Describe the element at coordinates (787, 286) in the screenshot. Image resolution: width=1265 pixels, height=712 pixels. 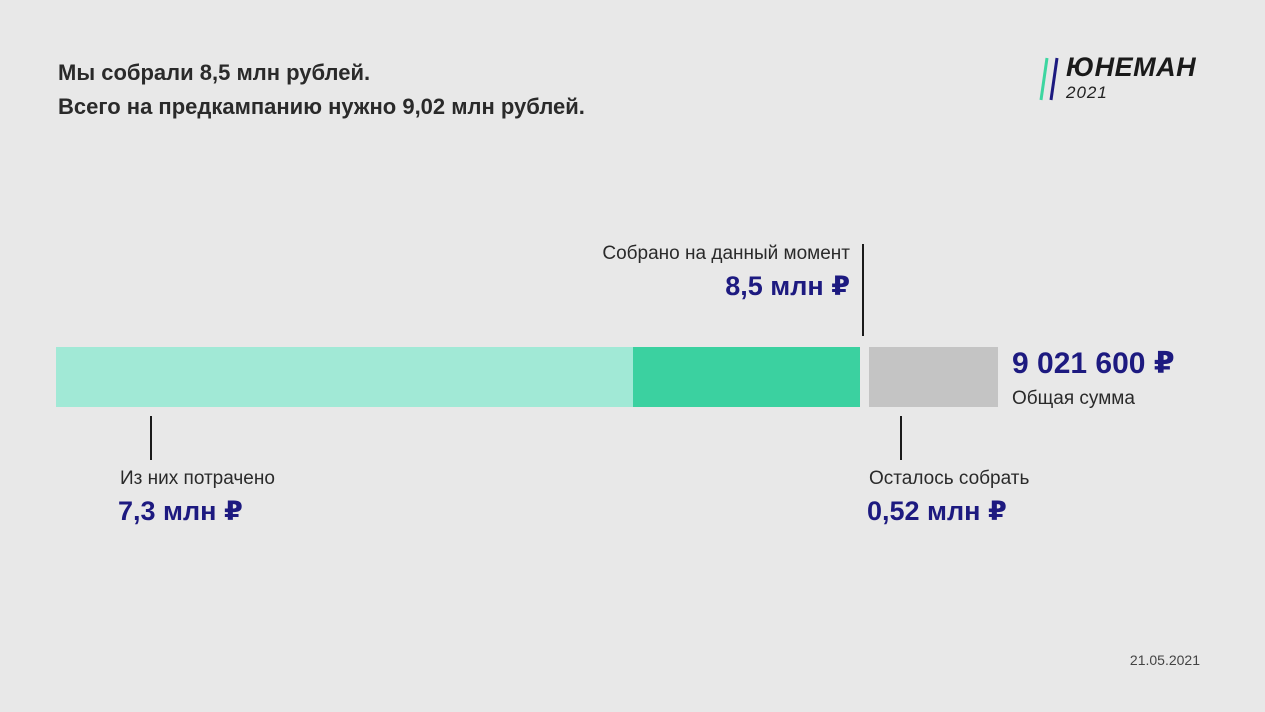
I see `collected-value: 8,5 млн ₽` at that location.